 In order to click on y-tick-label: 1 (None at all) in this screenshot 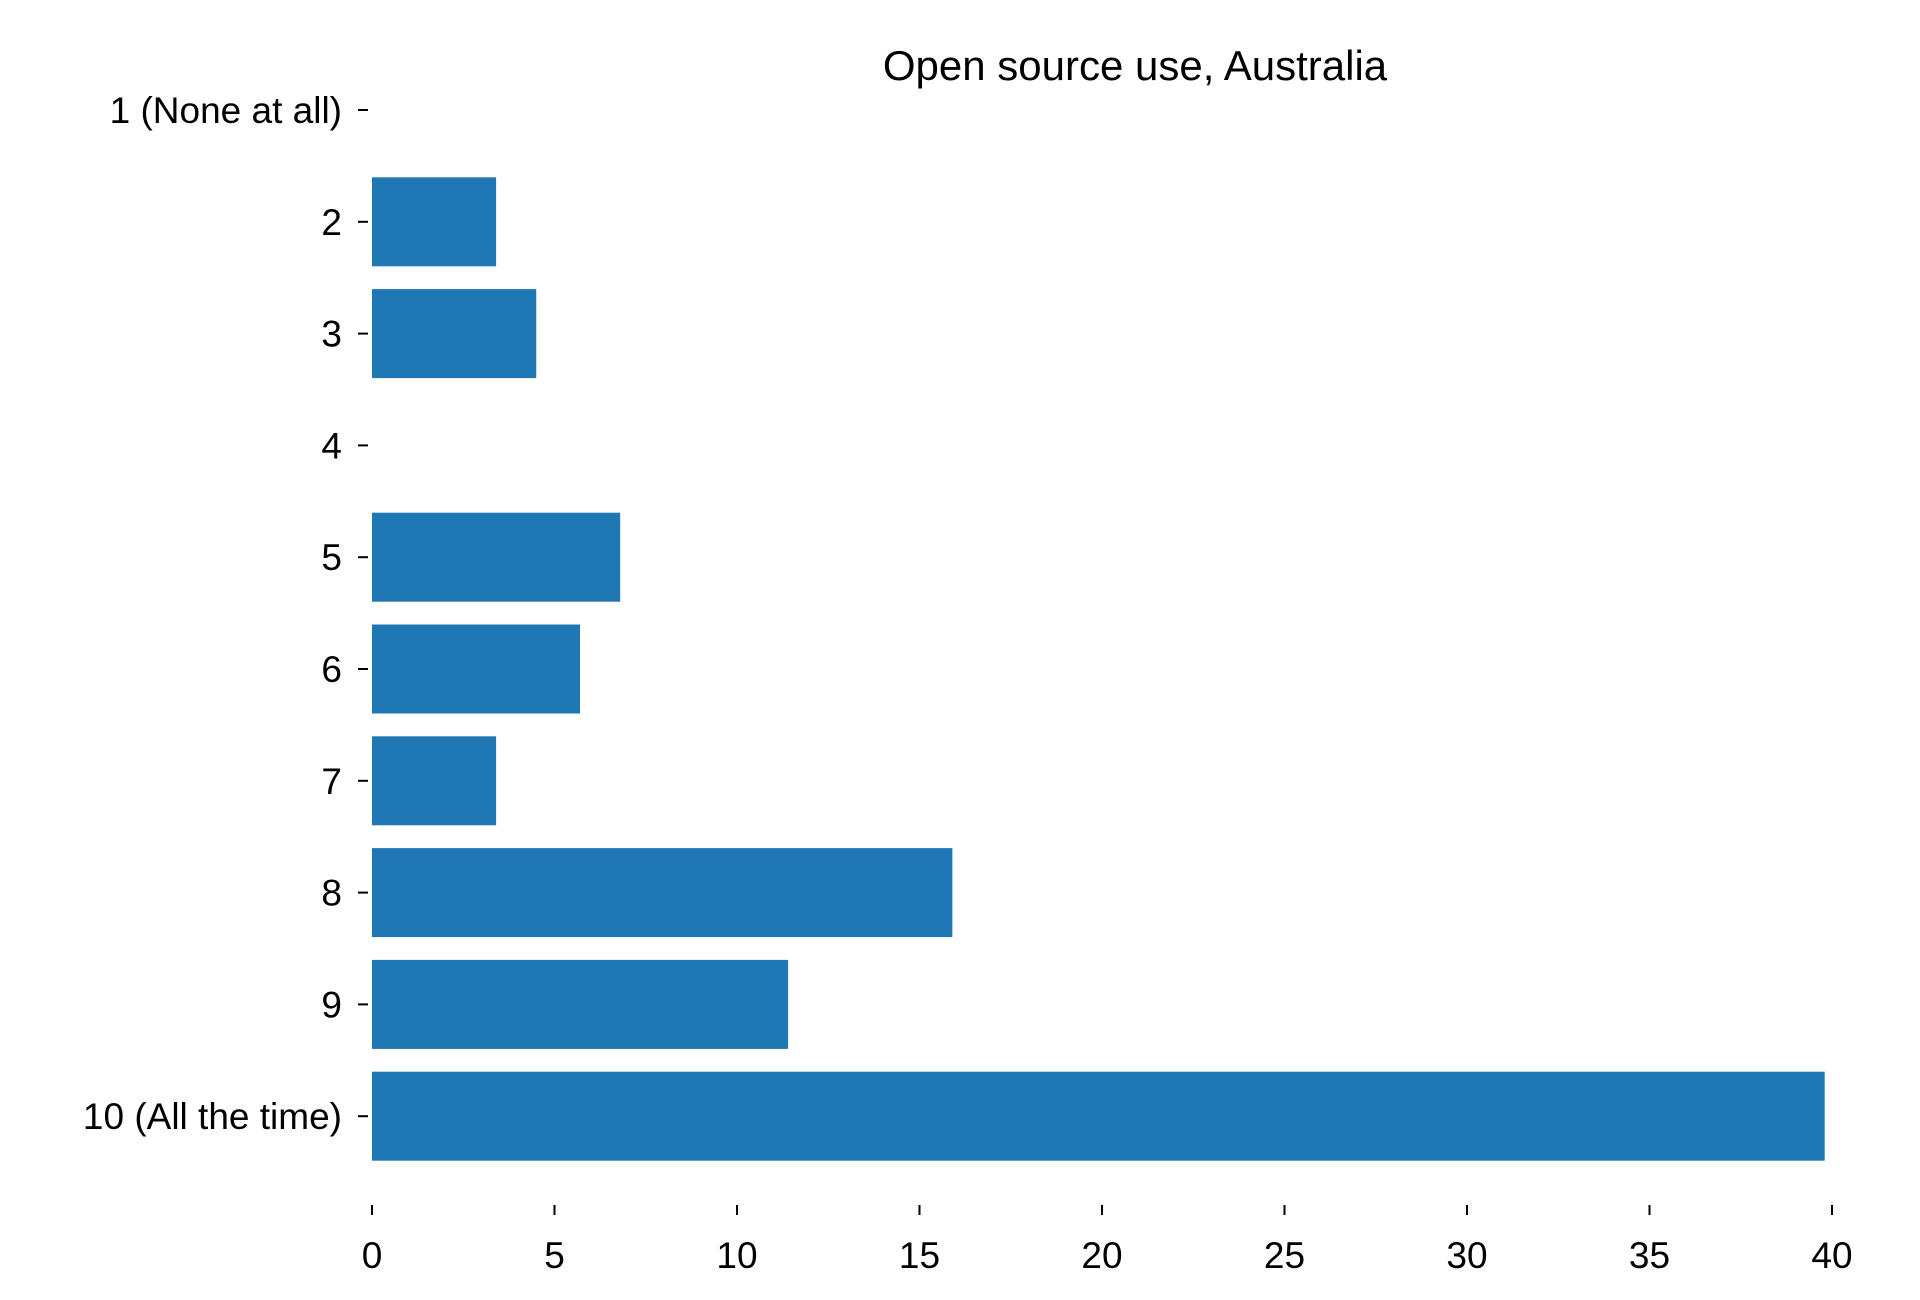, I will do `click(226, 110)`.